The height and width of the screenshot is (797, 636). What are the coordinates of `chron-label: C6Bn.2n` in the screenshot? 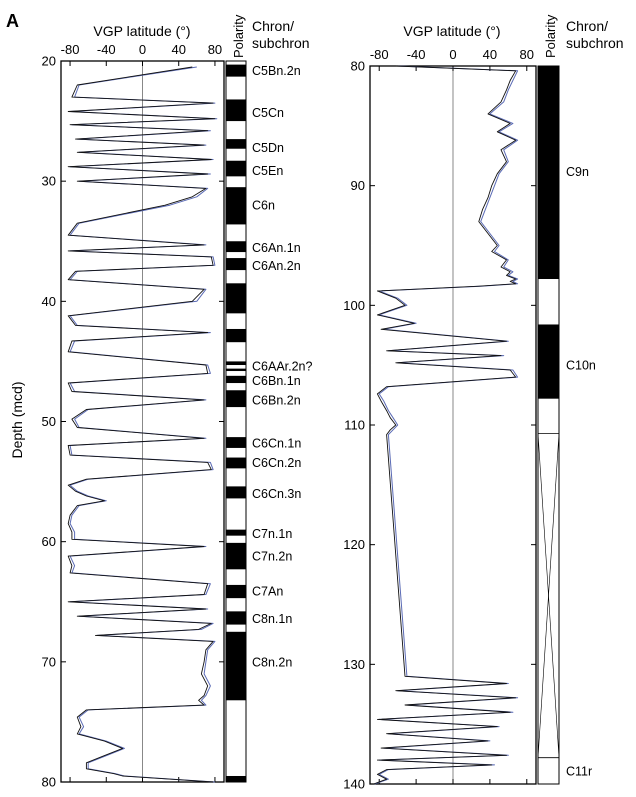 It's located at (276, 400).